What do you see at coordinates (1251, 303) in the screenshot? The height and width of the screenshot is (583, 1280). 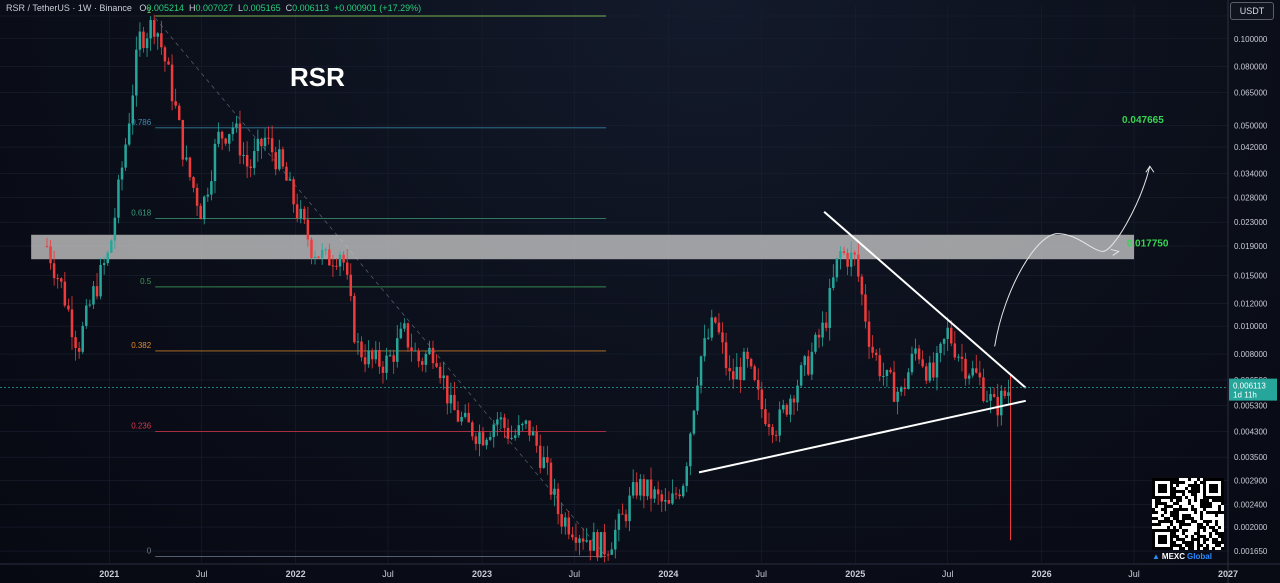 I see `y-tick-label: 0.012000` at bounding box center [1251, 303].